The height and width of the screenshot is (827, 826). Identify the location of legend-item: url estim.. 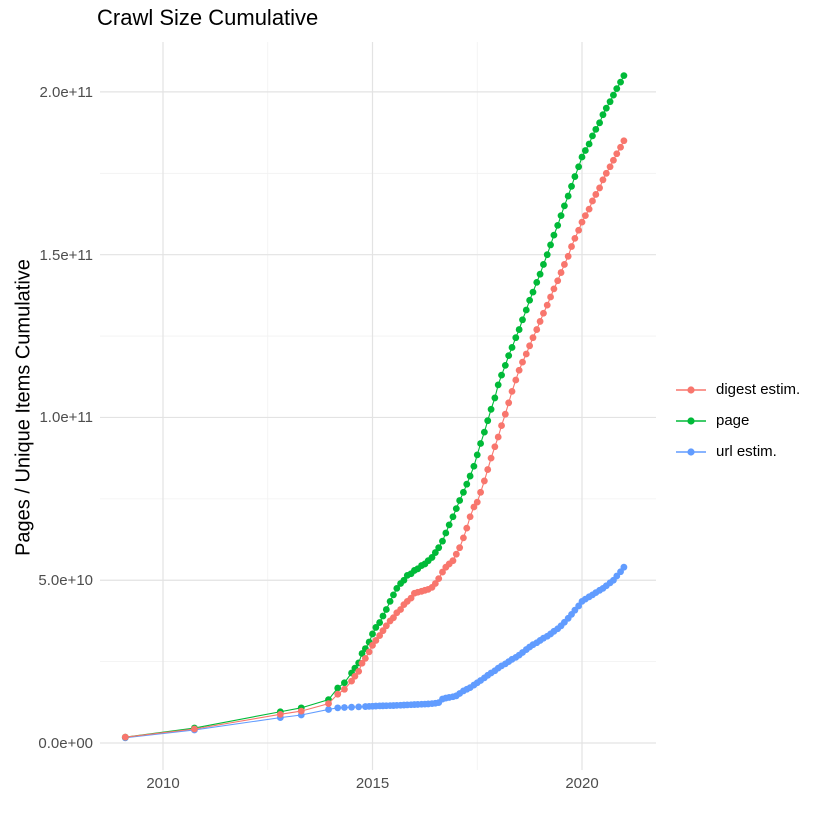
(737, 451).